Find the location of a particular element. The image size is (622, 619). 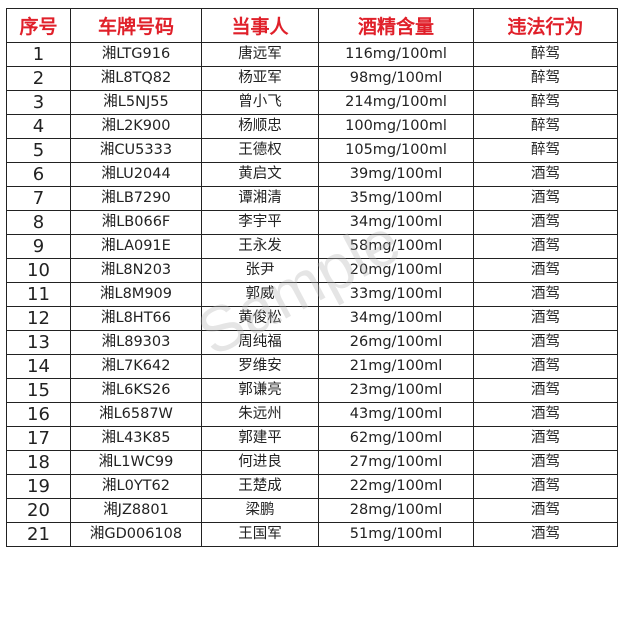

header-person: 当事人 is located at coordinates (260, 25).